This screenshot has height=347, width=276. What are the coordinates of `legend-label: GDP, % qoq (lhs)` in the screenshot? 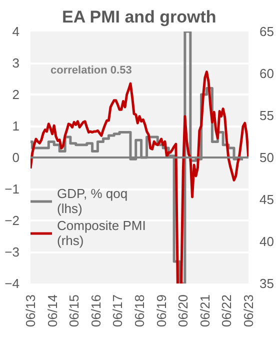 It's located at (92, 201).